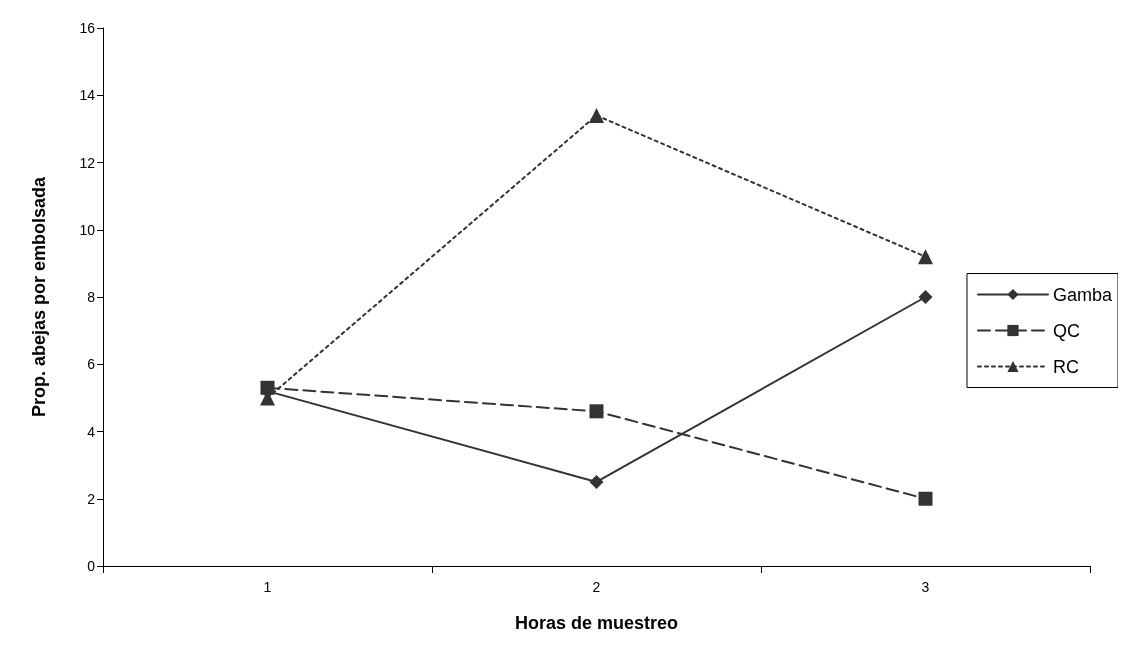 The width and height of the screenshot is (1129, 663). What do you see at coordinates (596, 587) in the screenshot?
I see `x-tick-label: 2` at bounding box center [596, 587].